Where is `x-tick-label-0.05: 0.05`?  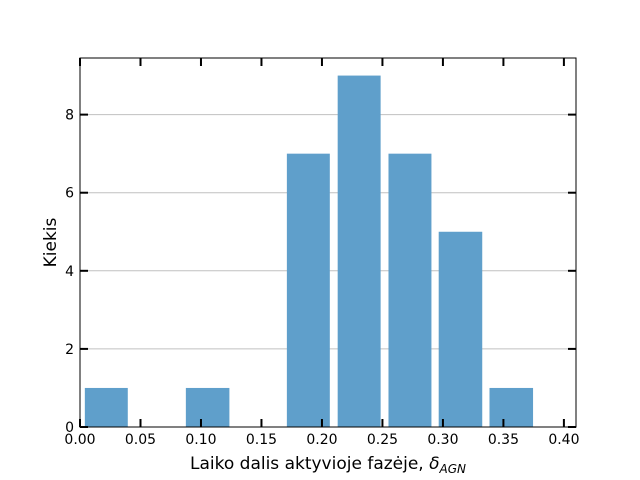 x-tick-label-0.05: 0.05 is located at coordinates (140, 440).